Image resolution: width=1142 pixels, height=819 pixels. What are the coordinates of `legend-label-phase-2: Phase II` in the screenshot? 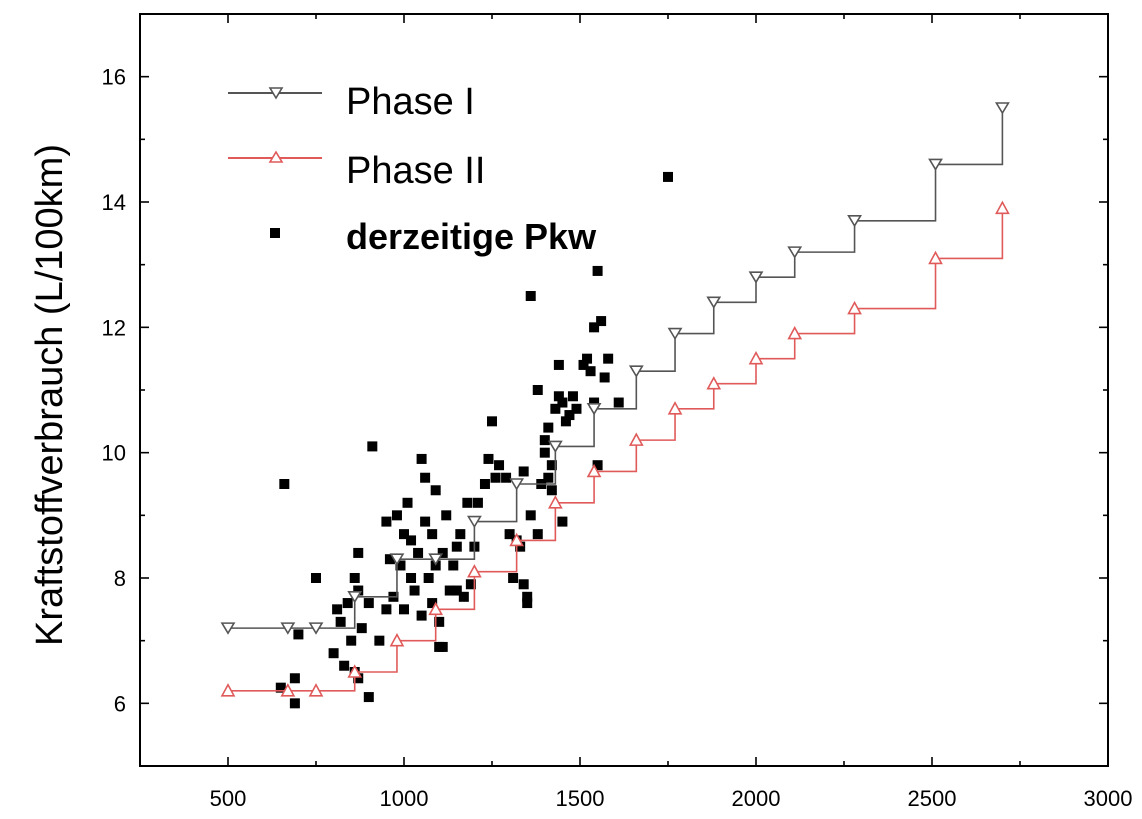 It's located at (415, 171).